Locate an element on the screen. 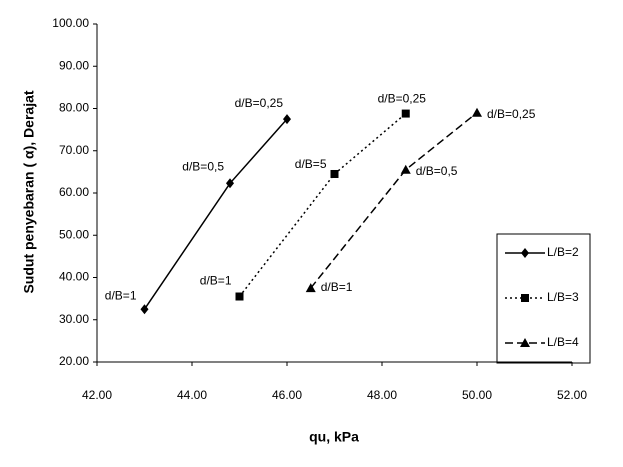  x-axis-title: qu, kPa is located at coordinates (334, 437).